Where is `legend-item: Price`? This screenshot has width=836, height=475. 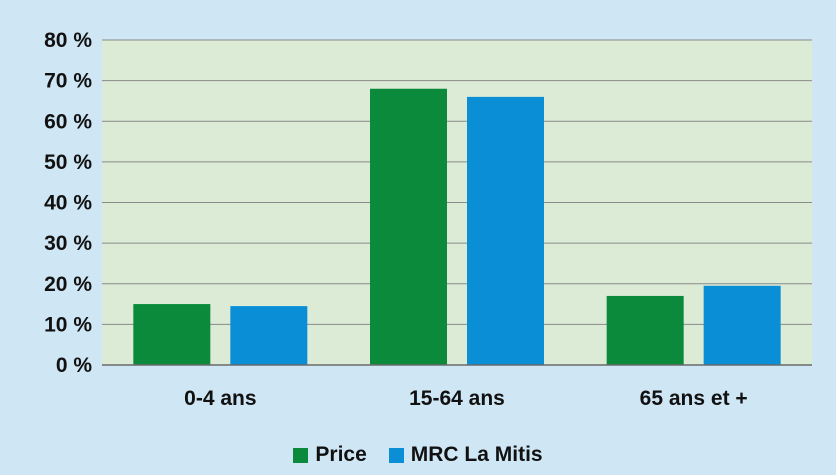
legend-item: Price is located at coordinates (330, 455).